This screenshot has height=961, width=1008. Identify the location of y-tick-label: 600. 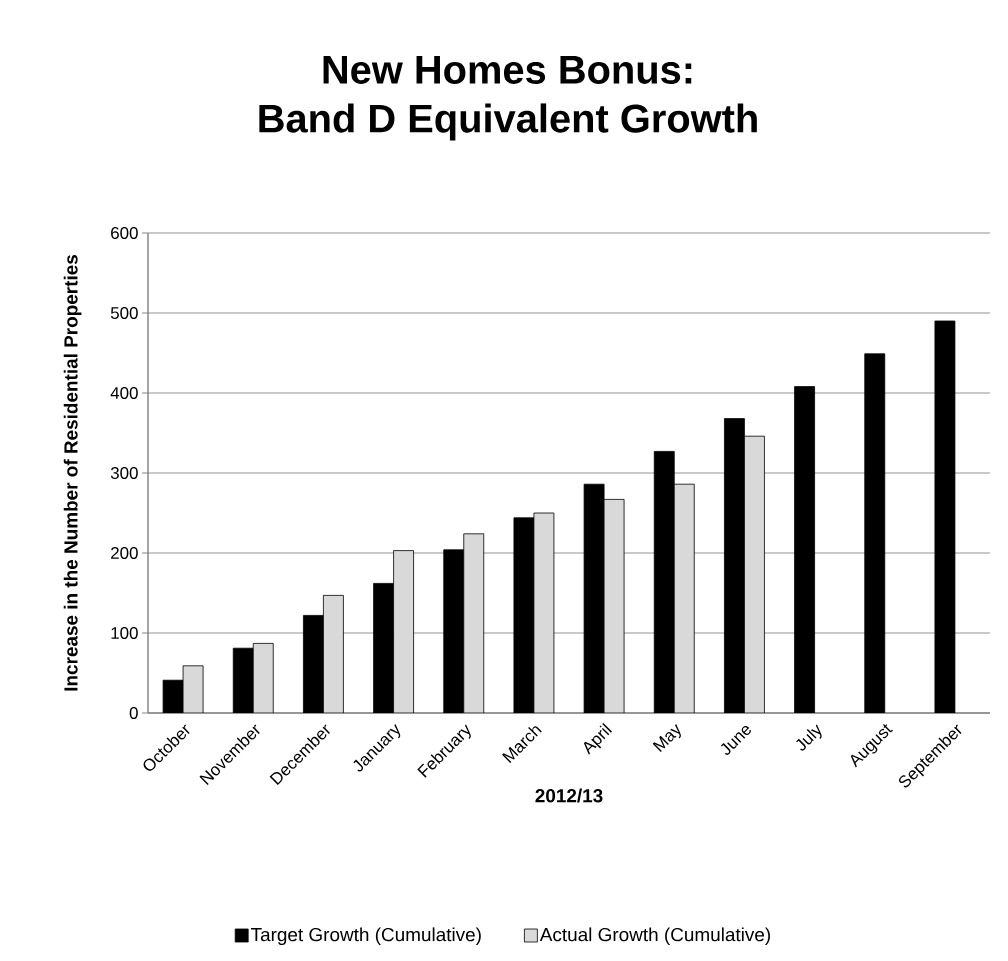
(124, 233).